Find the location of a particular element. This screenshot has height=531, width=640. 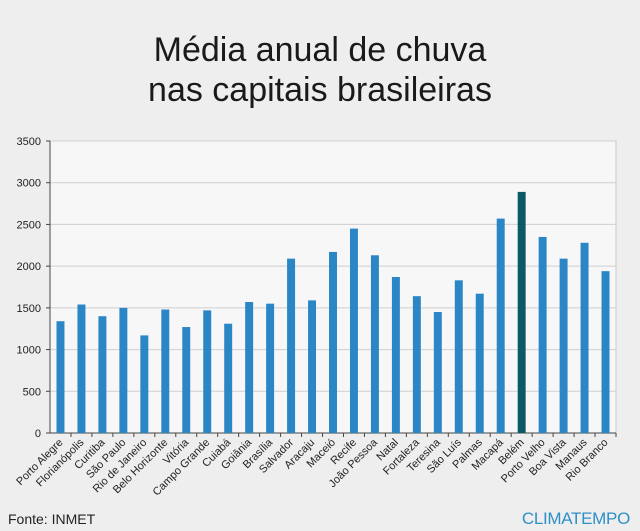

y-tick-label: 0 is located at coordinates (38, 434).